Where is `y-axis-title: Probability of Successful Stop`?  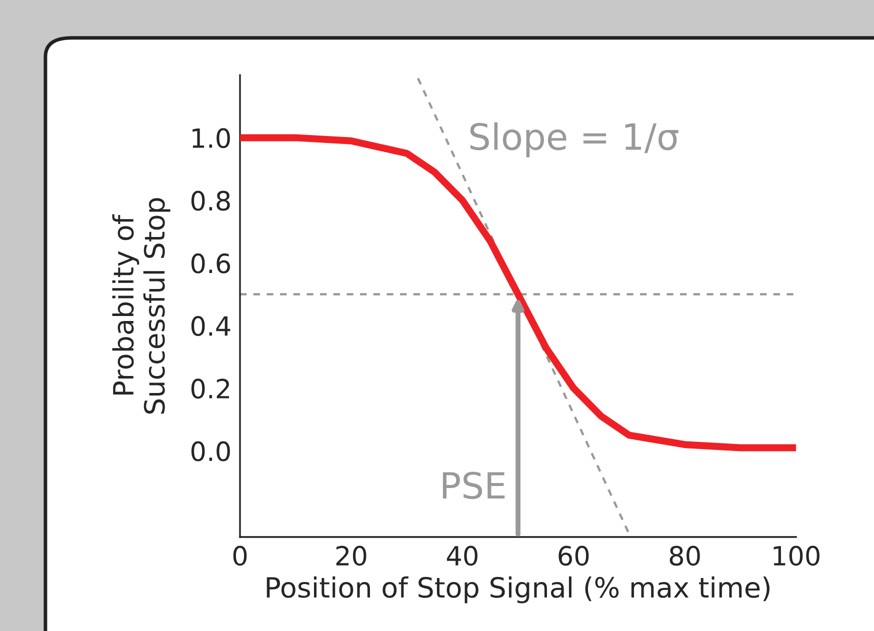
y-axis-title: Probability of Successful Stop is located at coordinates (141, 306).